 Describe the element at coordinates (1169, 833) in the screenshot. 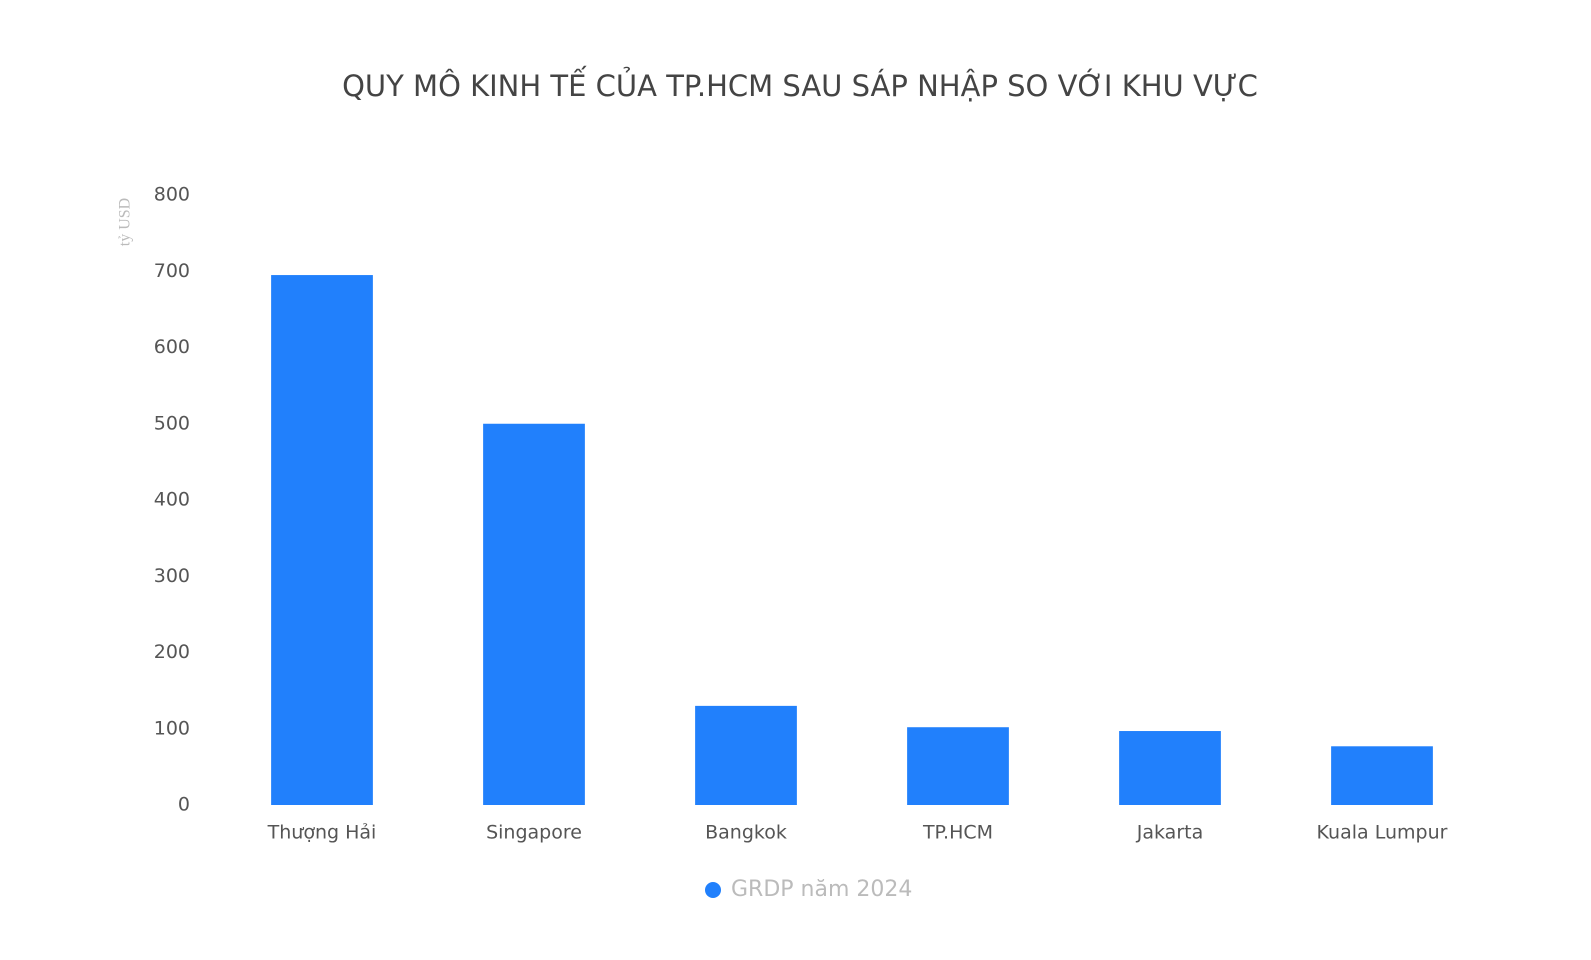

I see `x-tick-label: Jakarta` at that location.